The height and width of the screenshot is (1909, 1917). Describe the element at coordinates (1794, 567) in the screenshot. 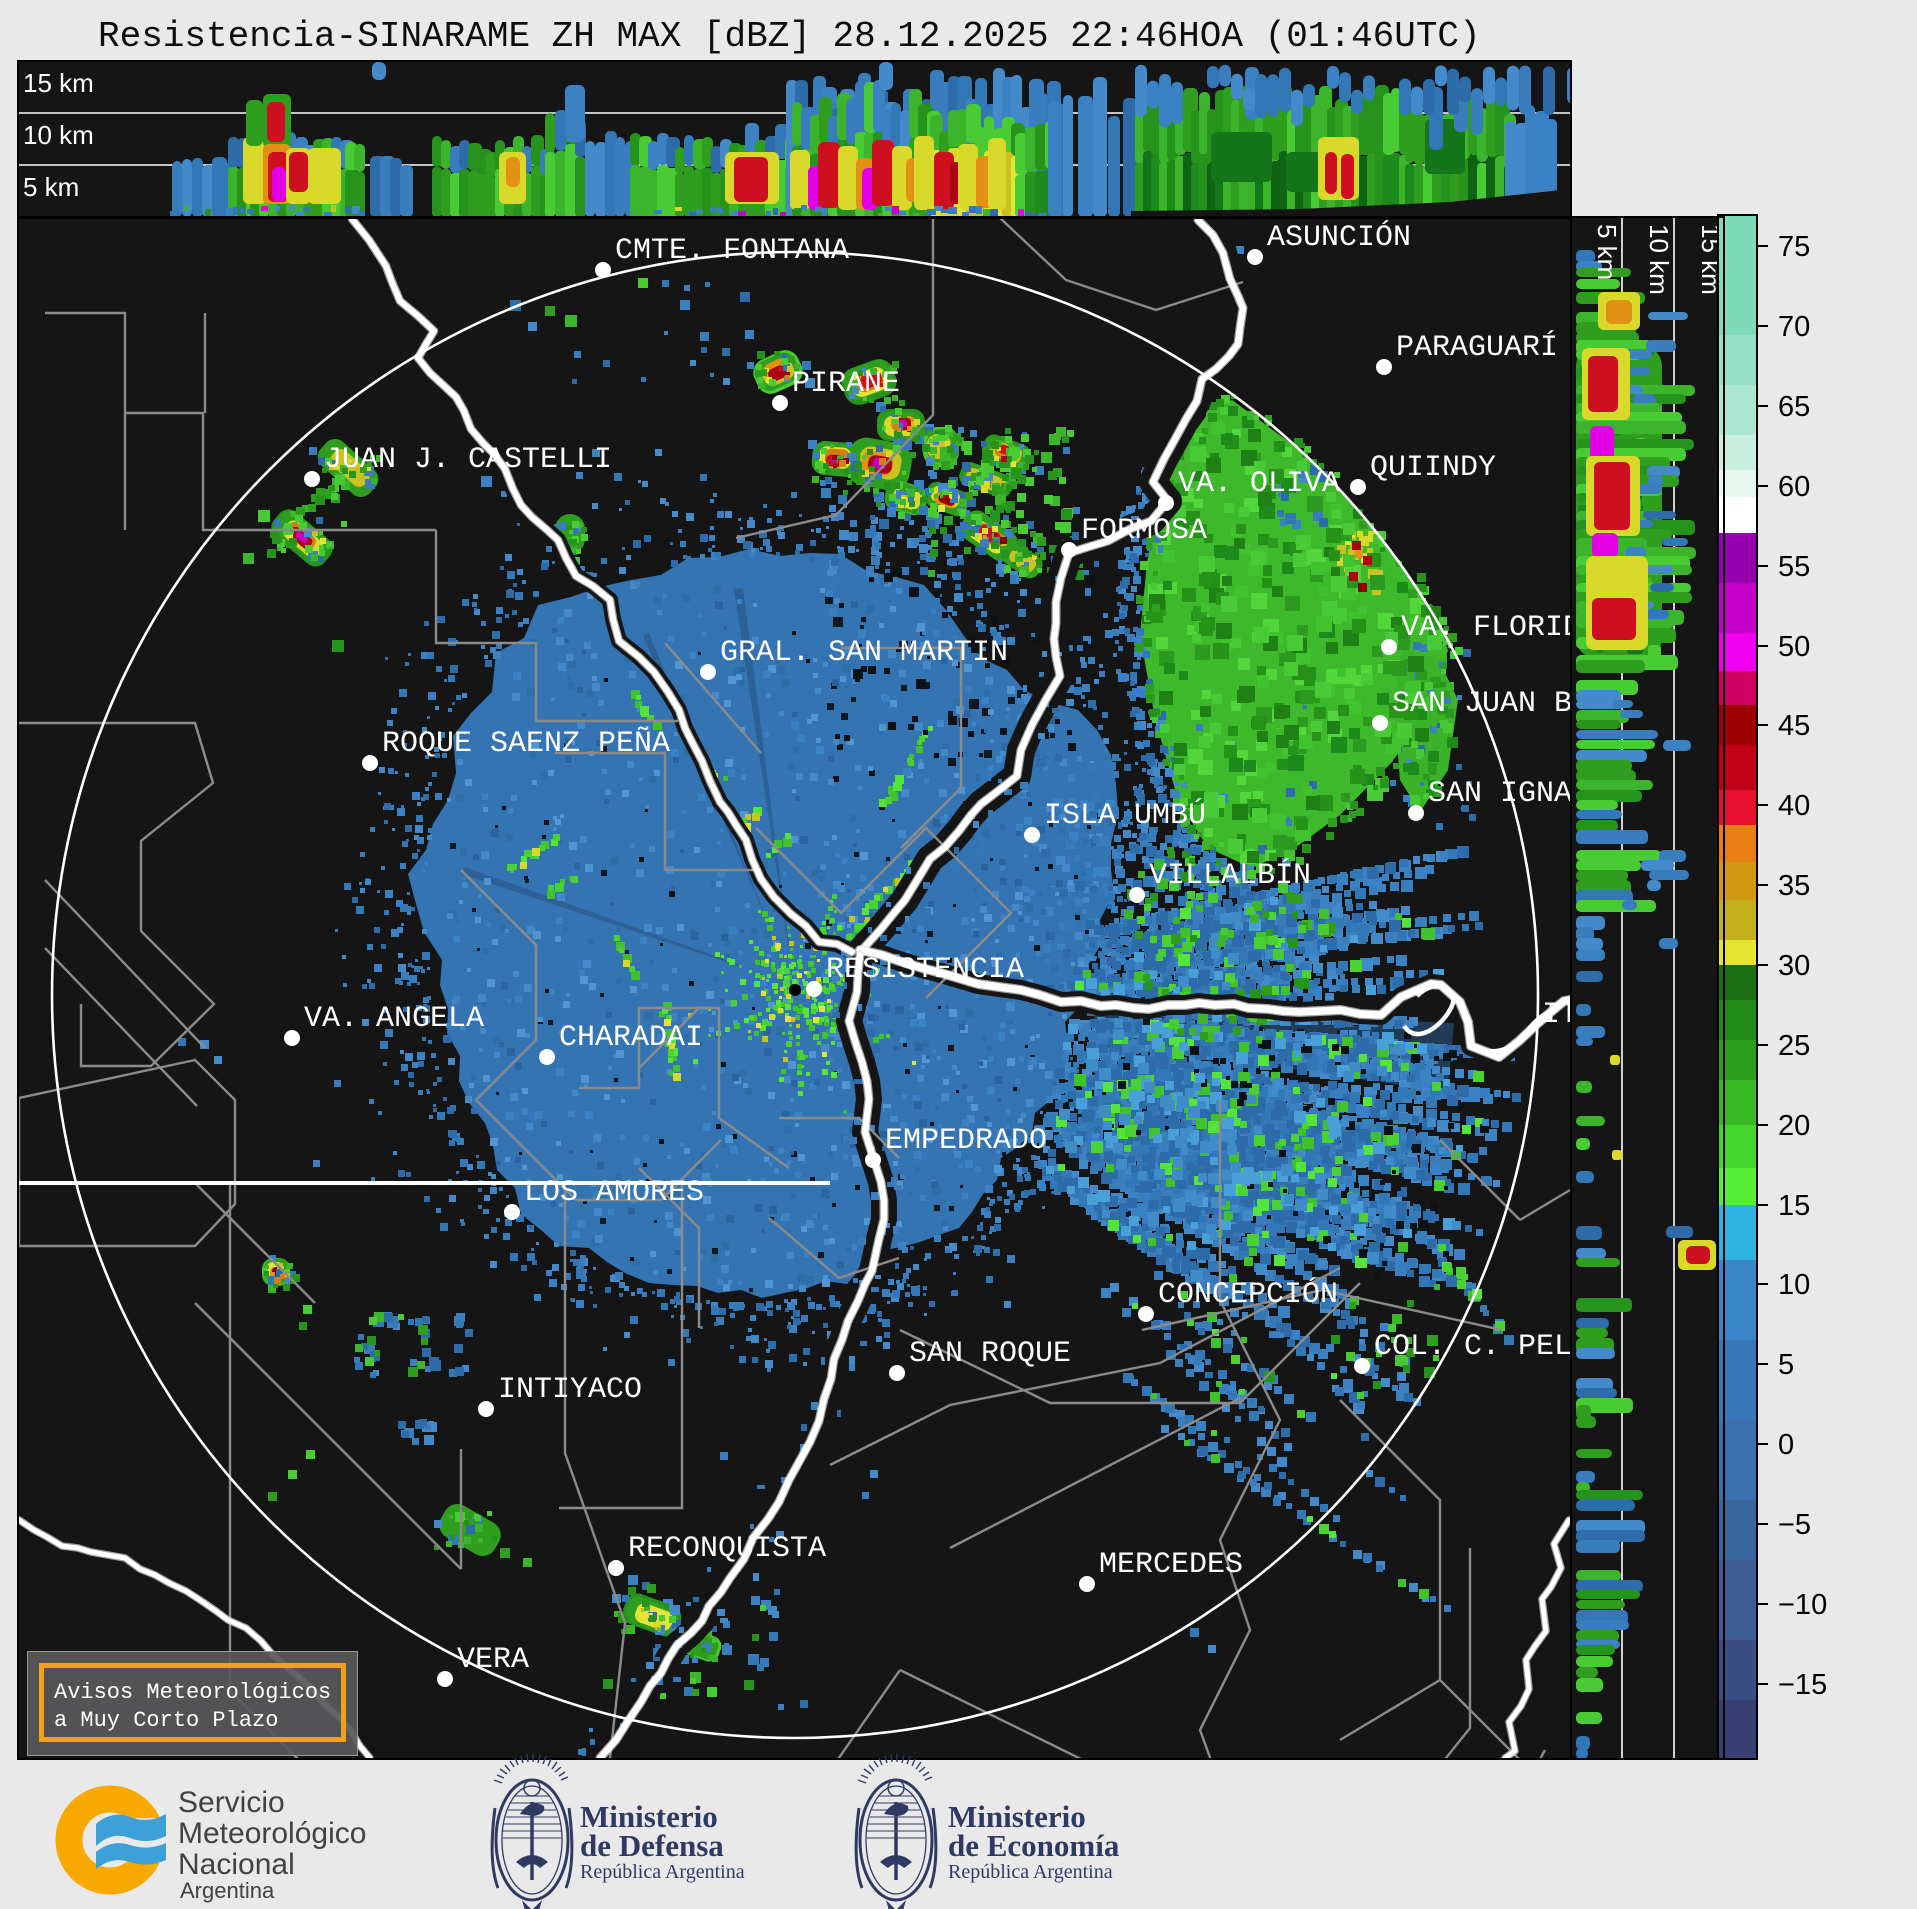

I see `svg-text: 55` at that location.